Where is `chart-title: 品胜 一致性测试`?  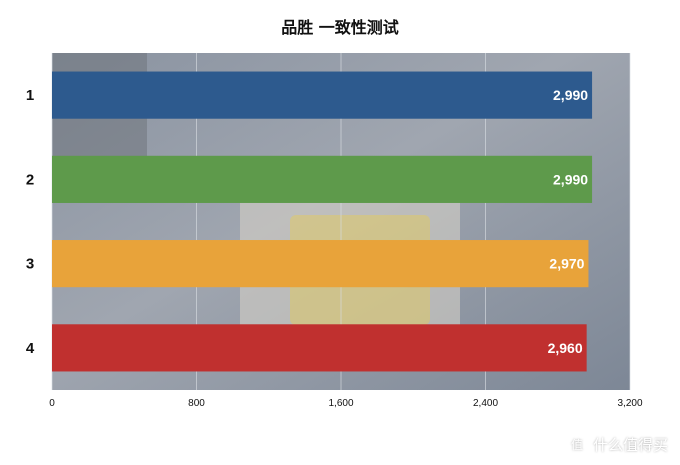
chart-title: 品胜 一致性测试 is located at coordinates (340, 27).